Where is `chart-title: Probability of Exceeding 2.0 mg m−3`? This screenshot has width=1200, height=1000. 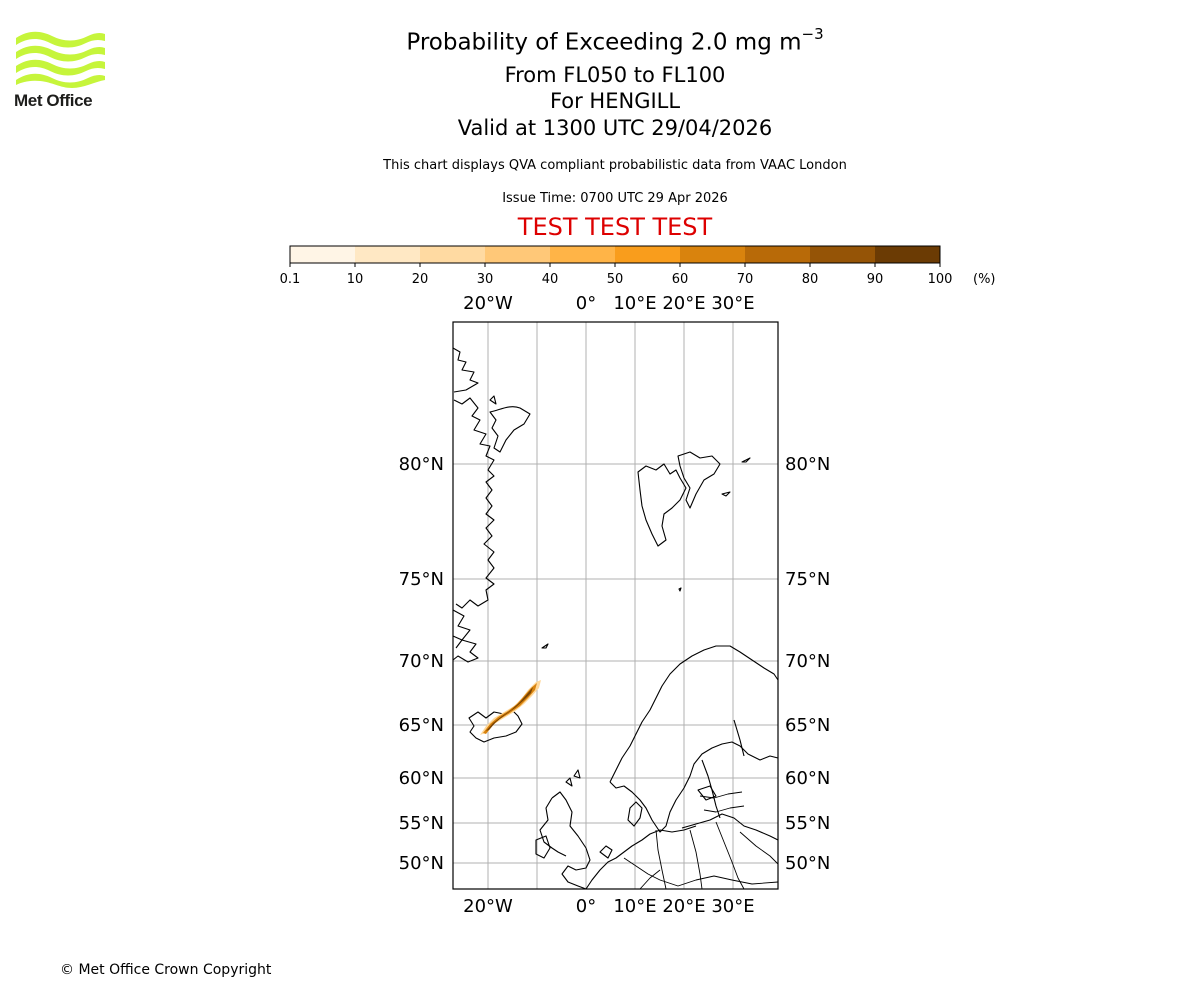
chart-title: Probability of Exceeding 2.0 mg m−3 is located at coordinates (600, 40).